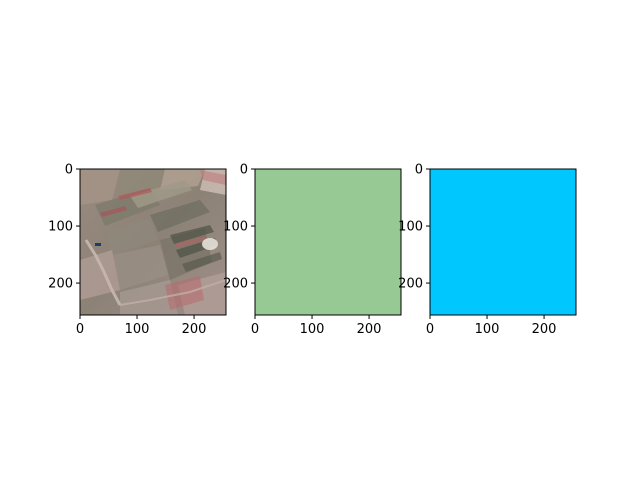 The image size is (640, 480). I want to click on panel-2-xtick-label: 200, so click(369, 329).